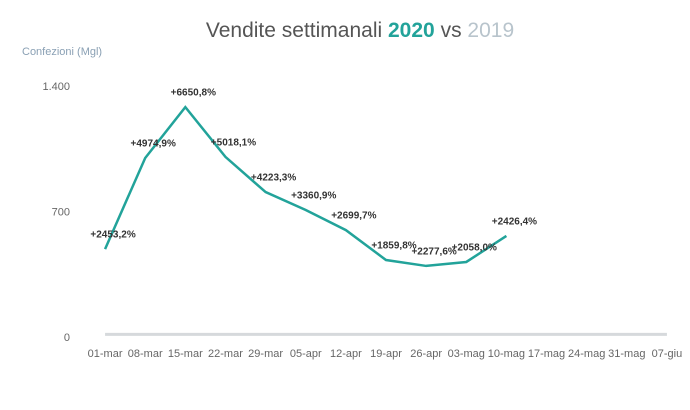 The width and height of the screenshot is (690, 410). What do you see at coordinates (313, 196) in the screenshot?
I see `data-label: +3360,9%` at bounding box center [313, 196].